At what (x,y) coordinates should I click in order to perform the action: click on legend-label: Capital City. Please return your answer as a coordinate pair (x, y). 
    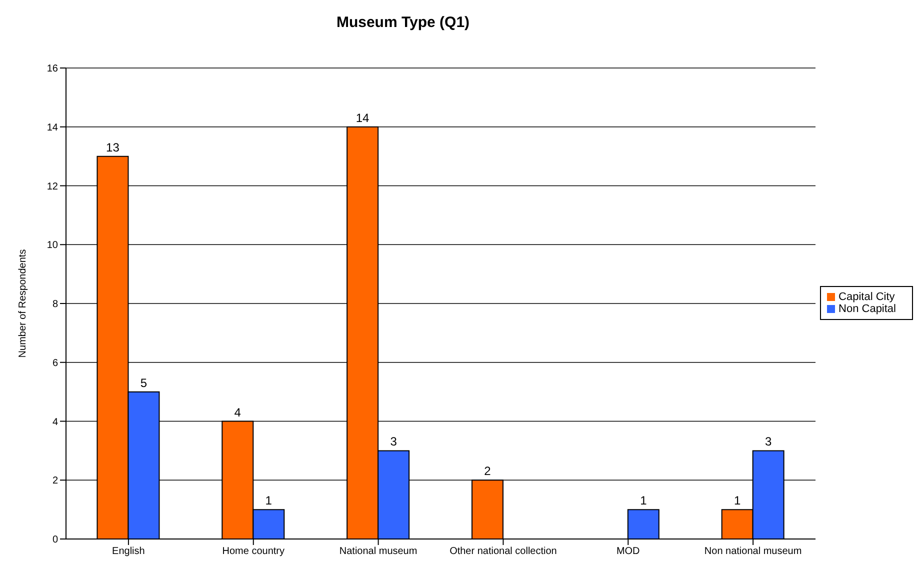
    Looking at the image, I should click on (866, 296).